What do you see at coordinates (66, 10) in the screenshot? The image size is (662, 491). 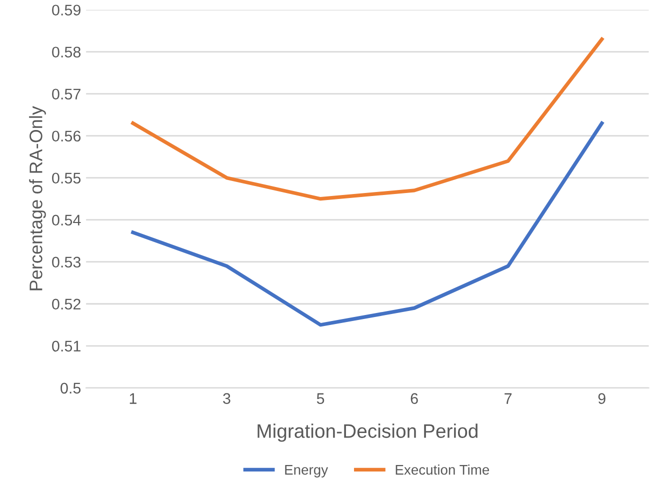 I see `y-tick-label: 0.59` at bounding box center [66, 10].